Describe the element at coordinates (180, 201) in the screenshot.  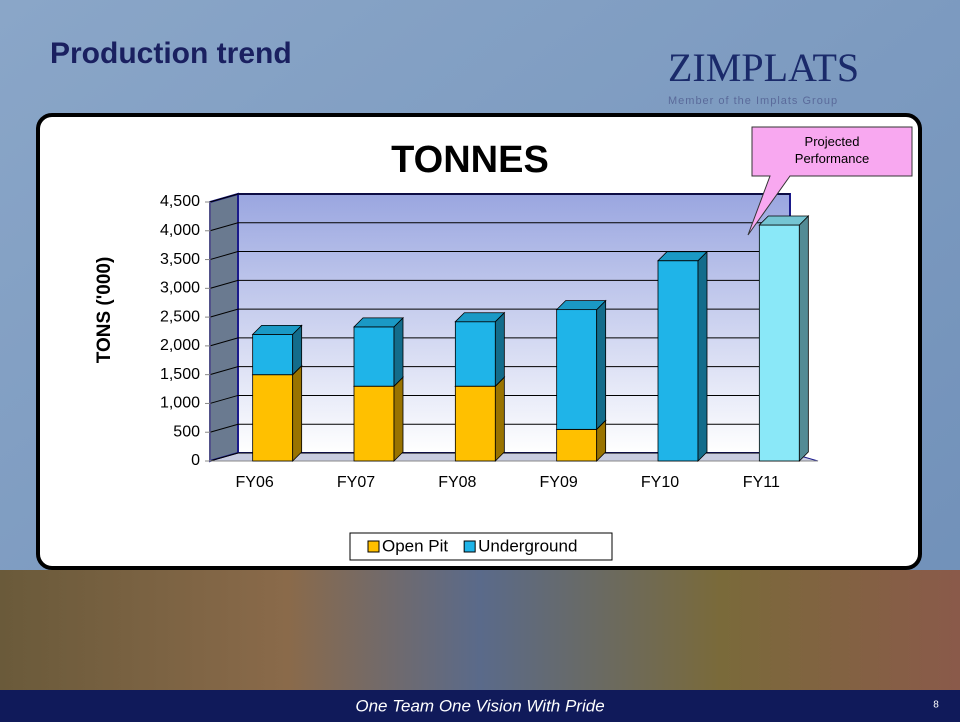
I see `y-tick-label: 4,500` at that location.